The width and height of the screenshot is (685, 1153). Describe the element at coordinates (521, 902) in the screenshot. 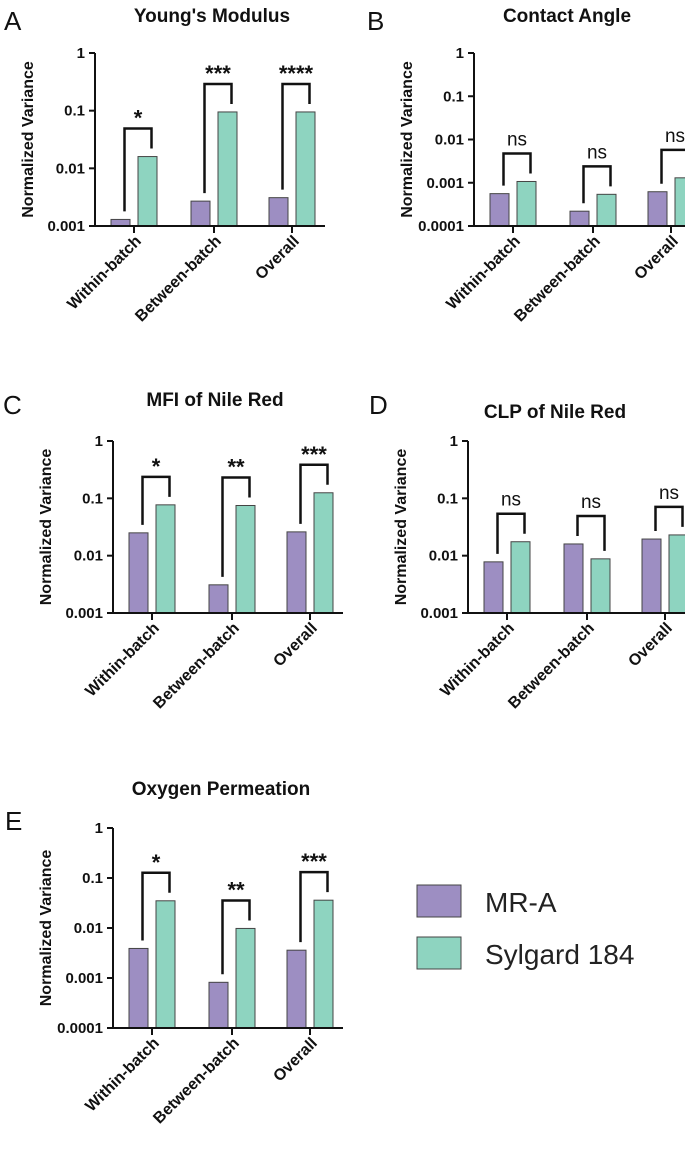

I see `legend-label-mr-a: MR-A` at that location.